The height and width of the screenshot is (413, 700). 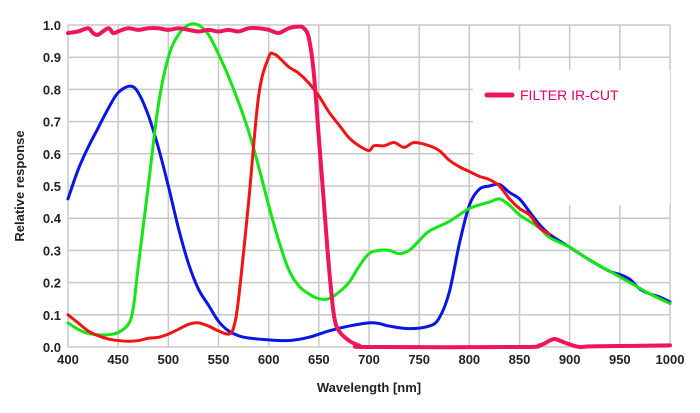 What do you see at coordinates (419, 359) in the screenshot?
I see `x-tick-label: 750` at bounding box center [419, 359].